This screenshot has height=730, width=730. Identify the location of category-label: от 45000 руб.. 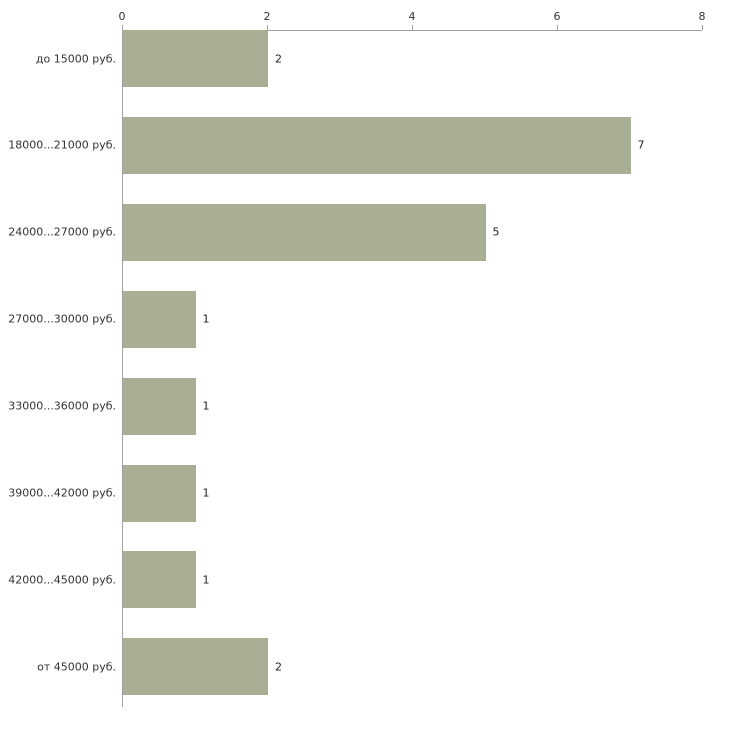
(76, 667).